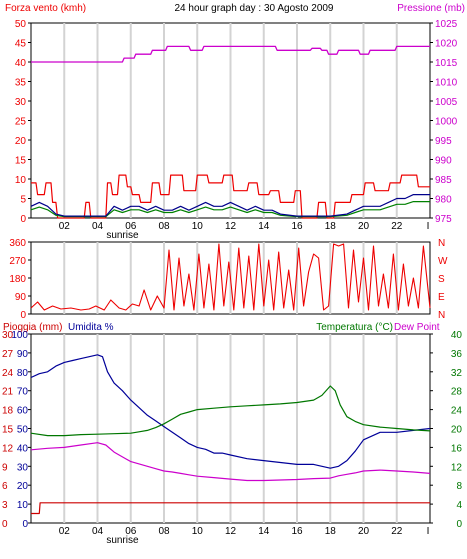 Image resolution: width=467 pixels, height=559 pixels. What do you see at coordinates (8, 448) in the screenshot?
I see `rain-tick-label: 12` at bounding box center [8, 448].